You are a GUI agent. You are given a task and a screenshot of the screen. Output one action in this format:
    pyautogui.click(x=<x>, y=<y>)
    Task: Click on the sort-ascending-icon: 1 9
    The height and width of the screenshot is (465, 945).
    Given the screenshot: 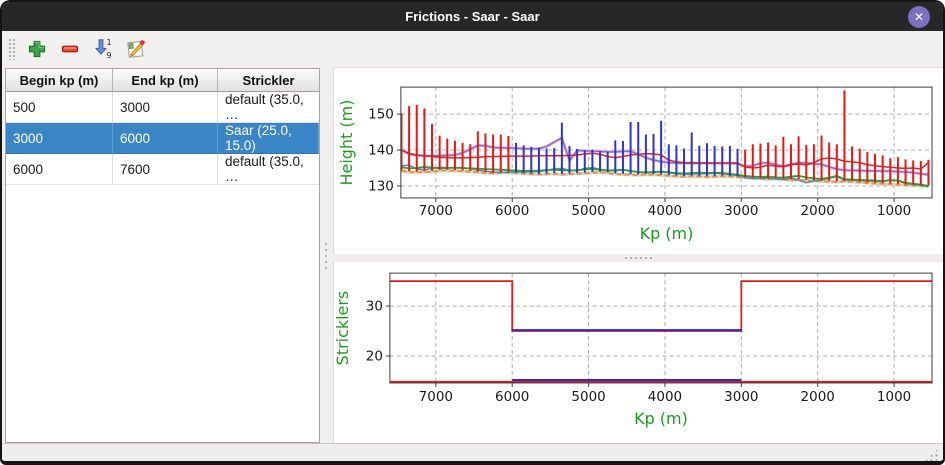 What is the action you would take?
    pyautogui.click(x=103, y=49)
    